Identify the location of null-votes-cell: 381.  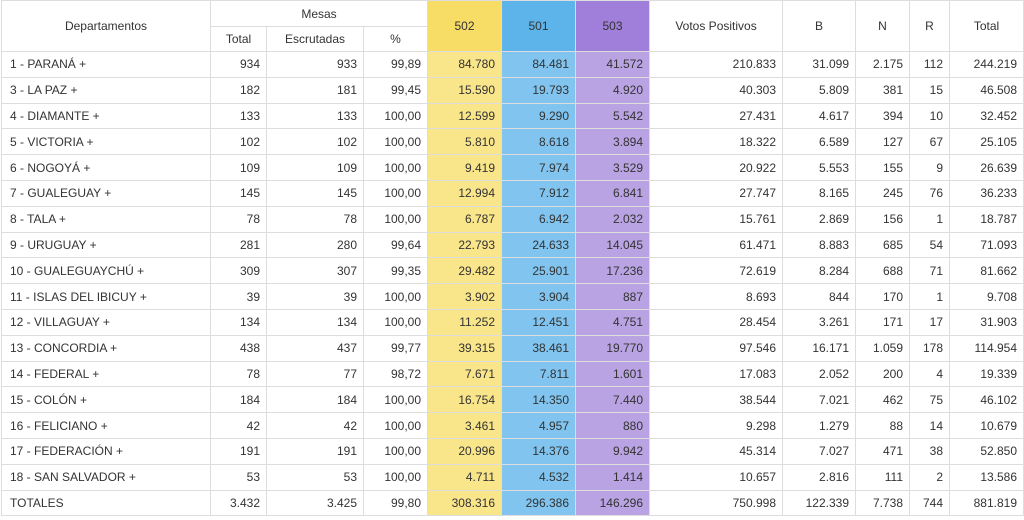
(883, 90).